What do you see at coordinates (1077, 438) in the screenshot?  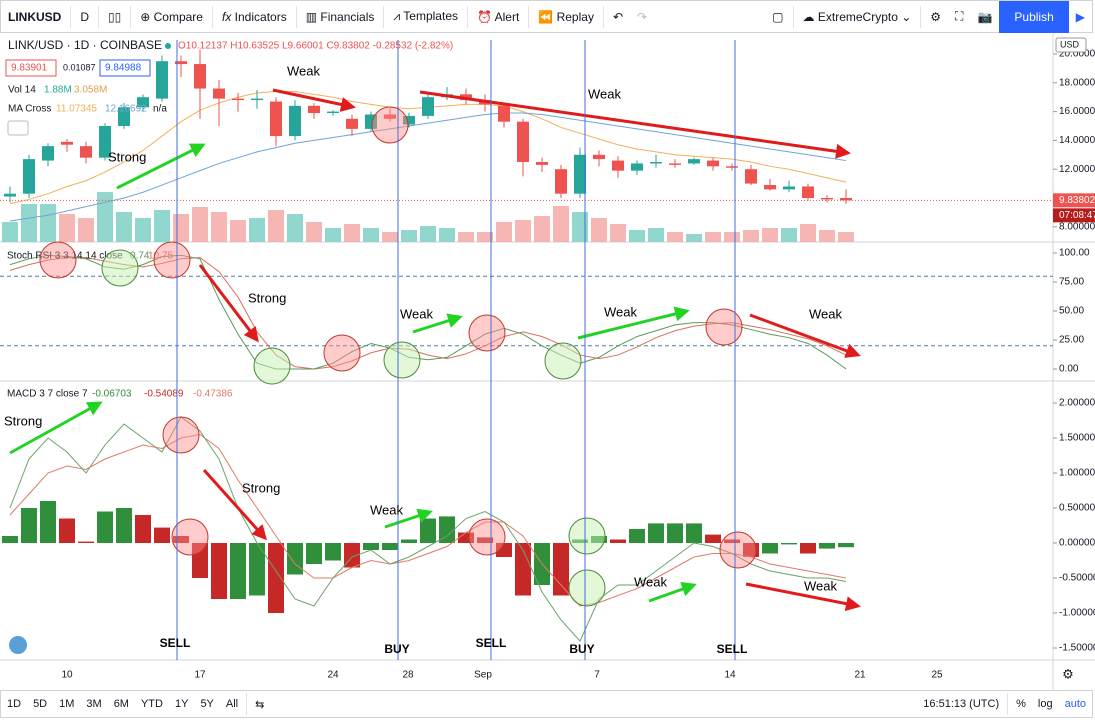 I see `y-tick-label: 1.50000` at bounding box center [1077, 438].